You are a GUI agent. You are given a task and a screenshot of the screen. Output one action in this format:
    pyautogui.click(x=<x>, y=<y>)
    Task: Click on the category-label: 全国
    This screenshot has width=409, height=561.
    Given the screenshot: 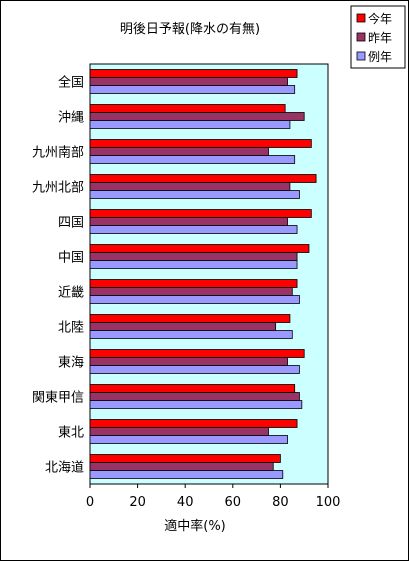 What is the action you would take?
    pyautogui.click(x=71, y=83)
    